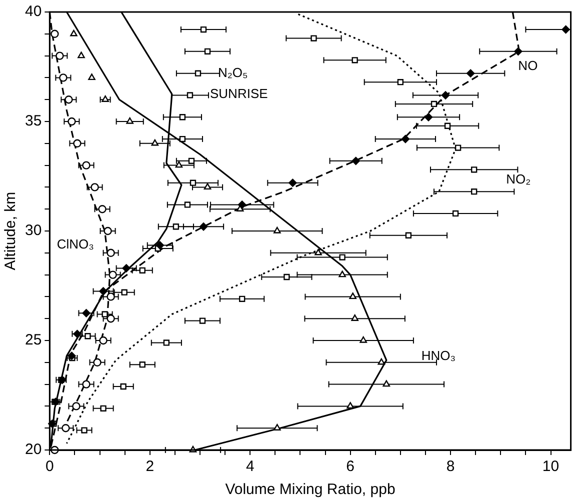 Image resolution: width=576 pixels, height=501 pixels. What do you see at coordinates (438, 355) in the screenshot?
I see `text: HNO₃` at bounding box center [438, 355].